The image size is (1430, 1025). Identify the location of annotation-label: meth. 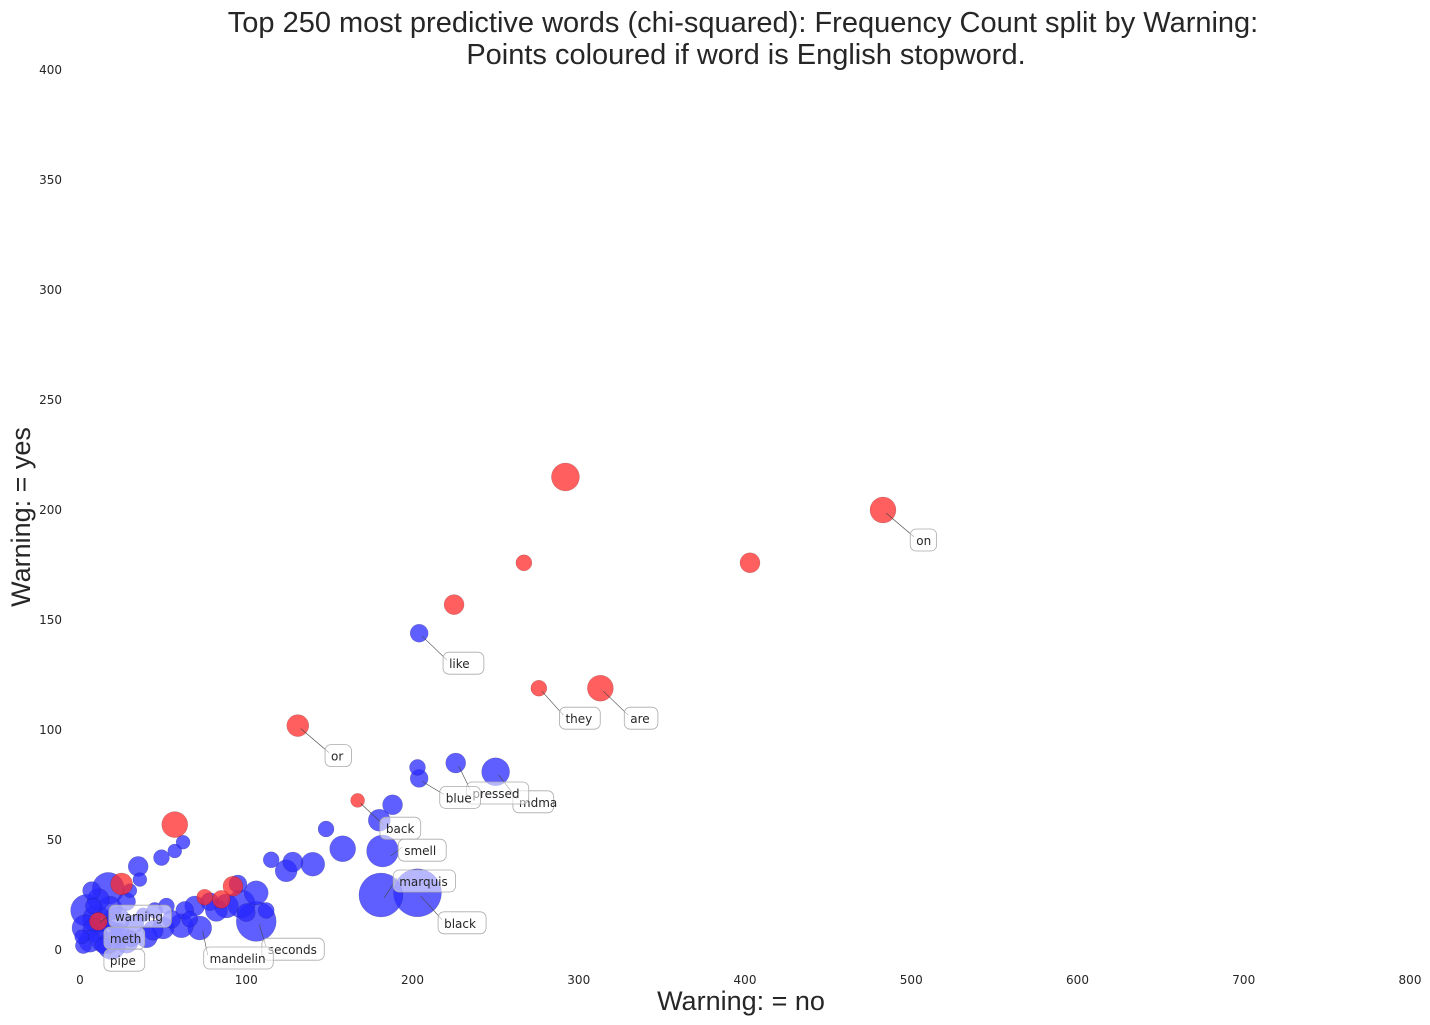
(125, 939).